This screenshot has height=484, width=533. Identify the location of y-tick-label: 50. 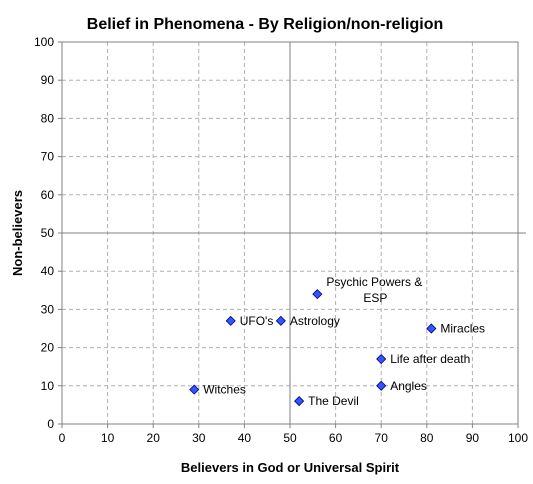
(48, 233).